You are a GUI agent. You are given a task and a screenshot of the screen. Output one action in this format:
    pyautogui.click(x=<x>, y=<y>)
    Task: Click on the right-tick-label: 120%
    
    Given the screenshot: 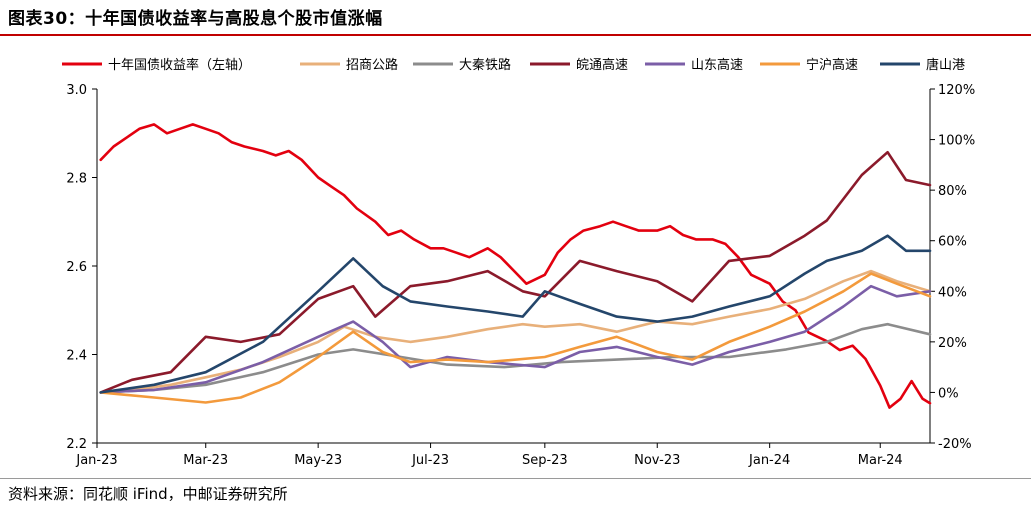 What is the action you would take?
    pyautogui.click(x=956, y=90)
    